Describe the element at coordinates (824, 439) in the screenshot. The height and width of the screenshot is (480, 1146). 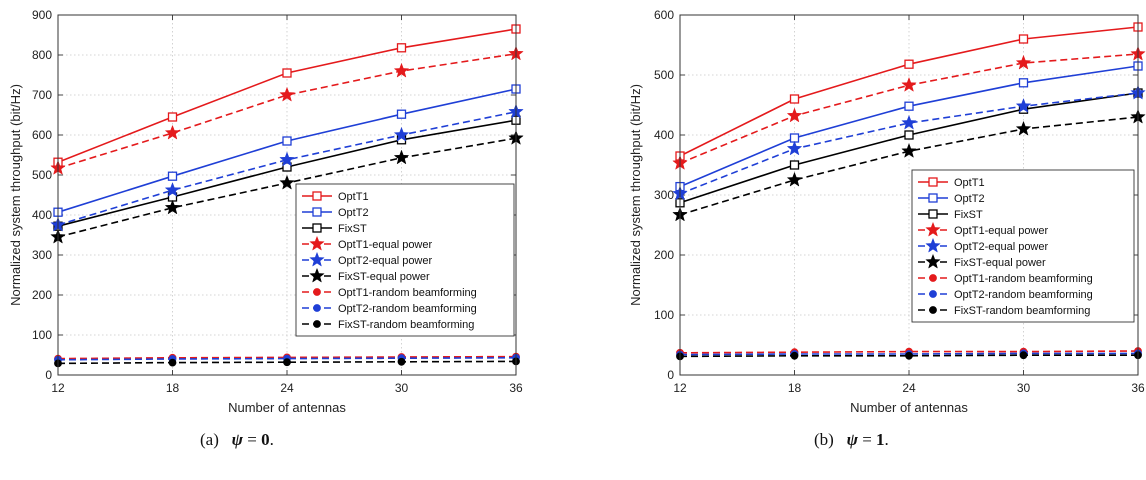
I see `caption-tag: (b)` at that location.